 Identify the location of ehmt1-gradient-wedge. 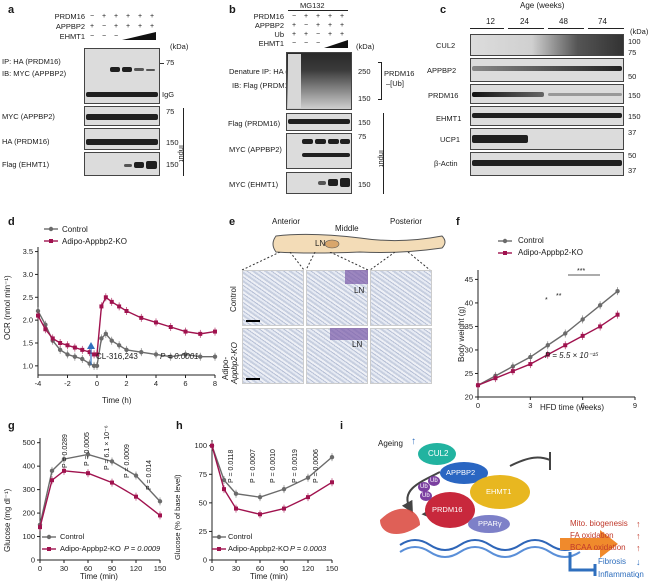
(139, 36).